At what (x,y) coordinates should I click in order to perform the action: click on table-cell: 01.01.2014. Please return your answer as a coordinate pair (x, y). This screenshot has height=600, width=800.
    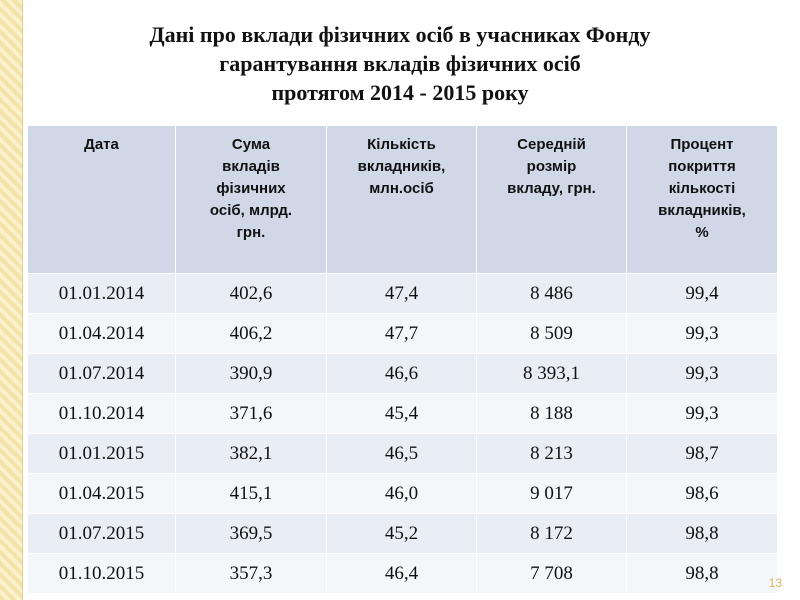
    Looking at the image, I should click on (101, 293).